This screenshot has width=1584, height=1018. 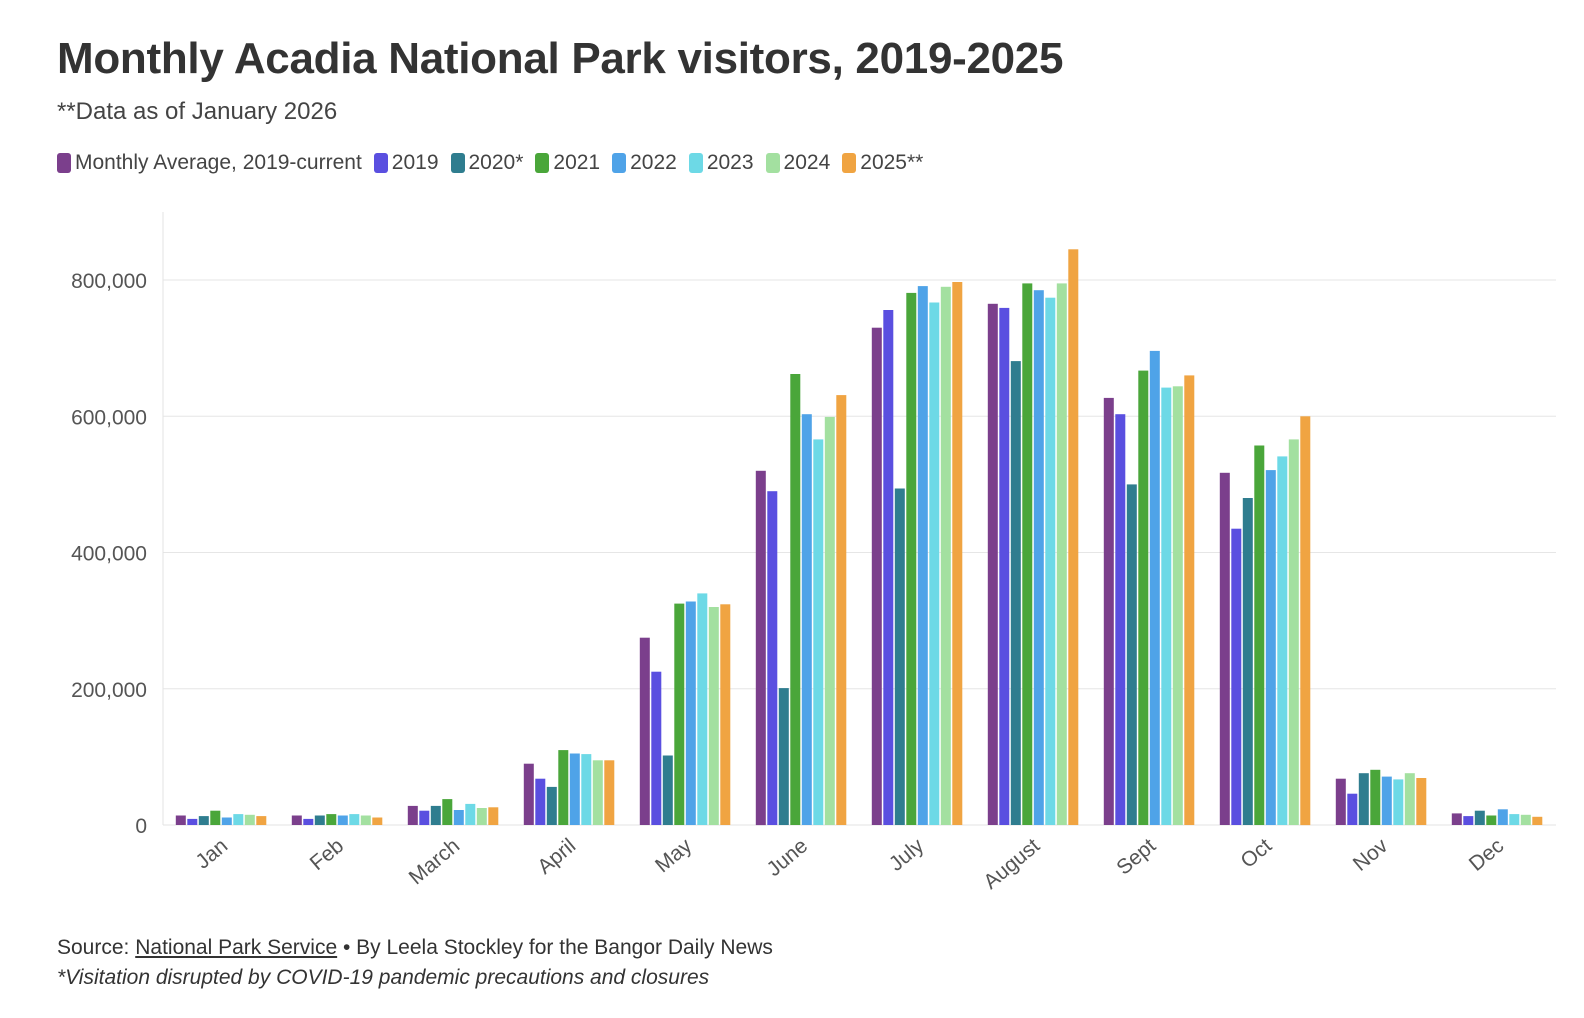 I want to click on source-prefix: Source:, so click(x=96, y=947).